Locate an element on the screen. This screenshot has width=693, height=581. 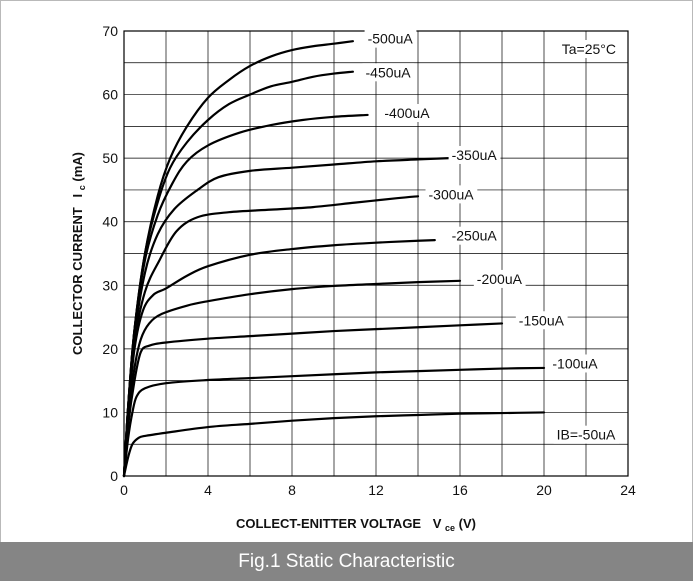
y-tick-label: 20 is located at coordinates (110, 349).